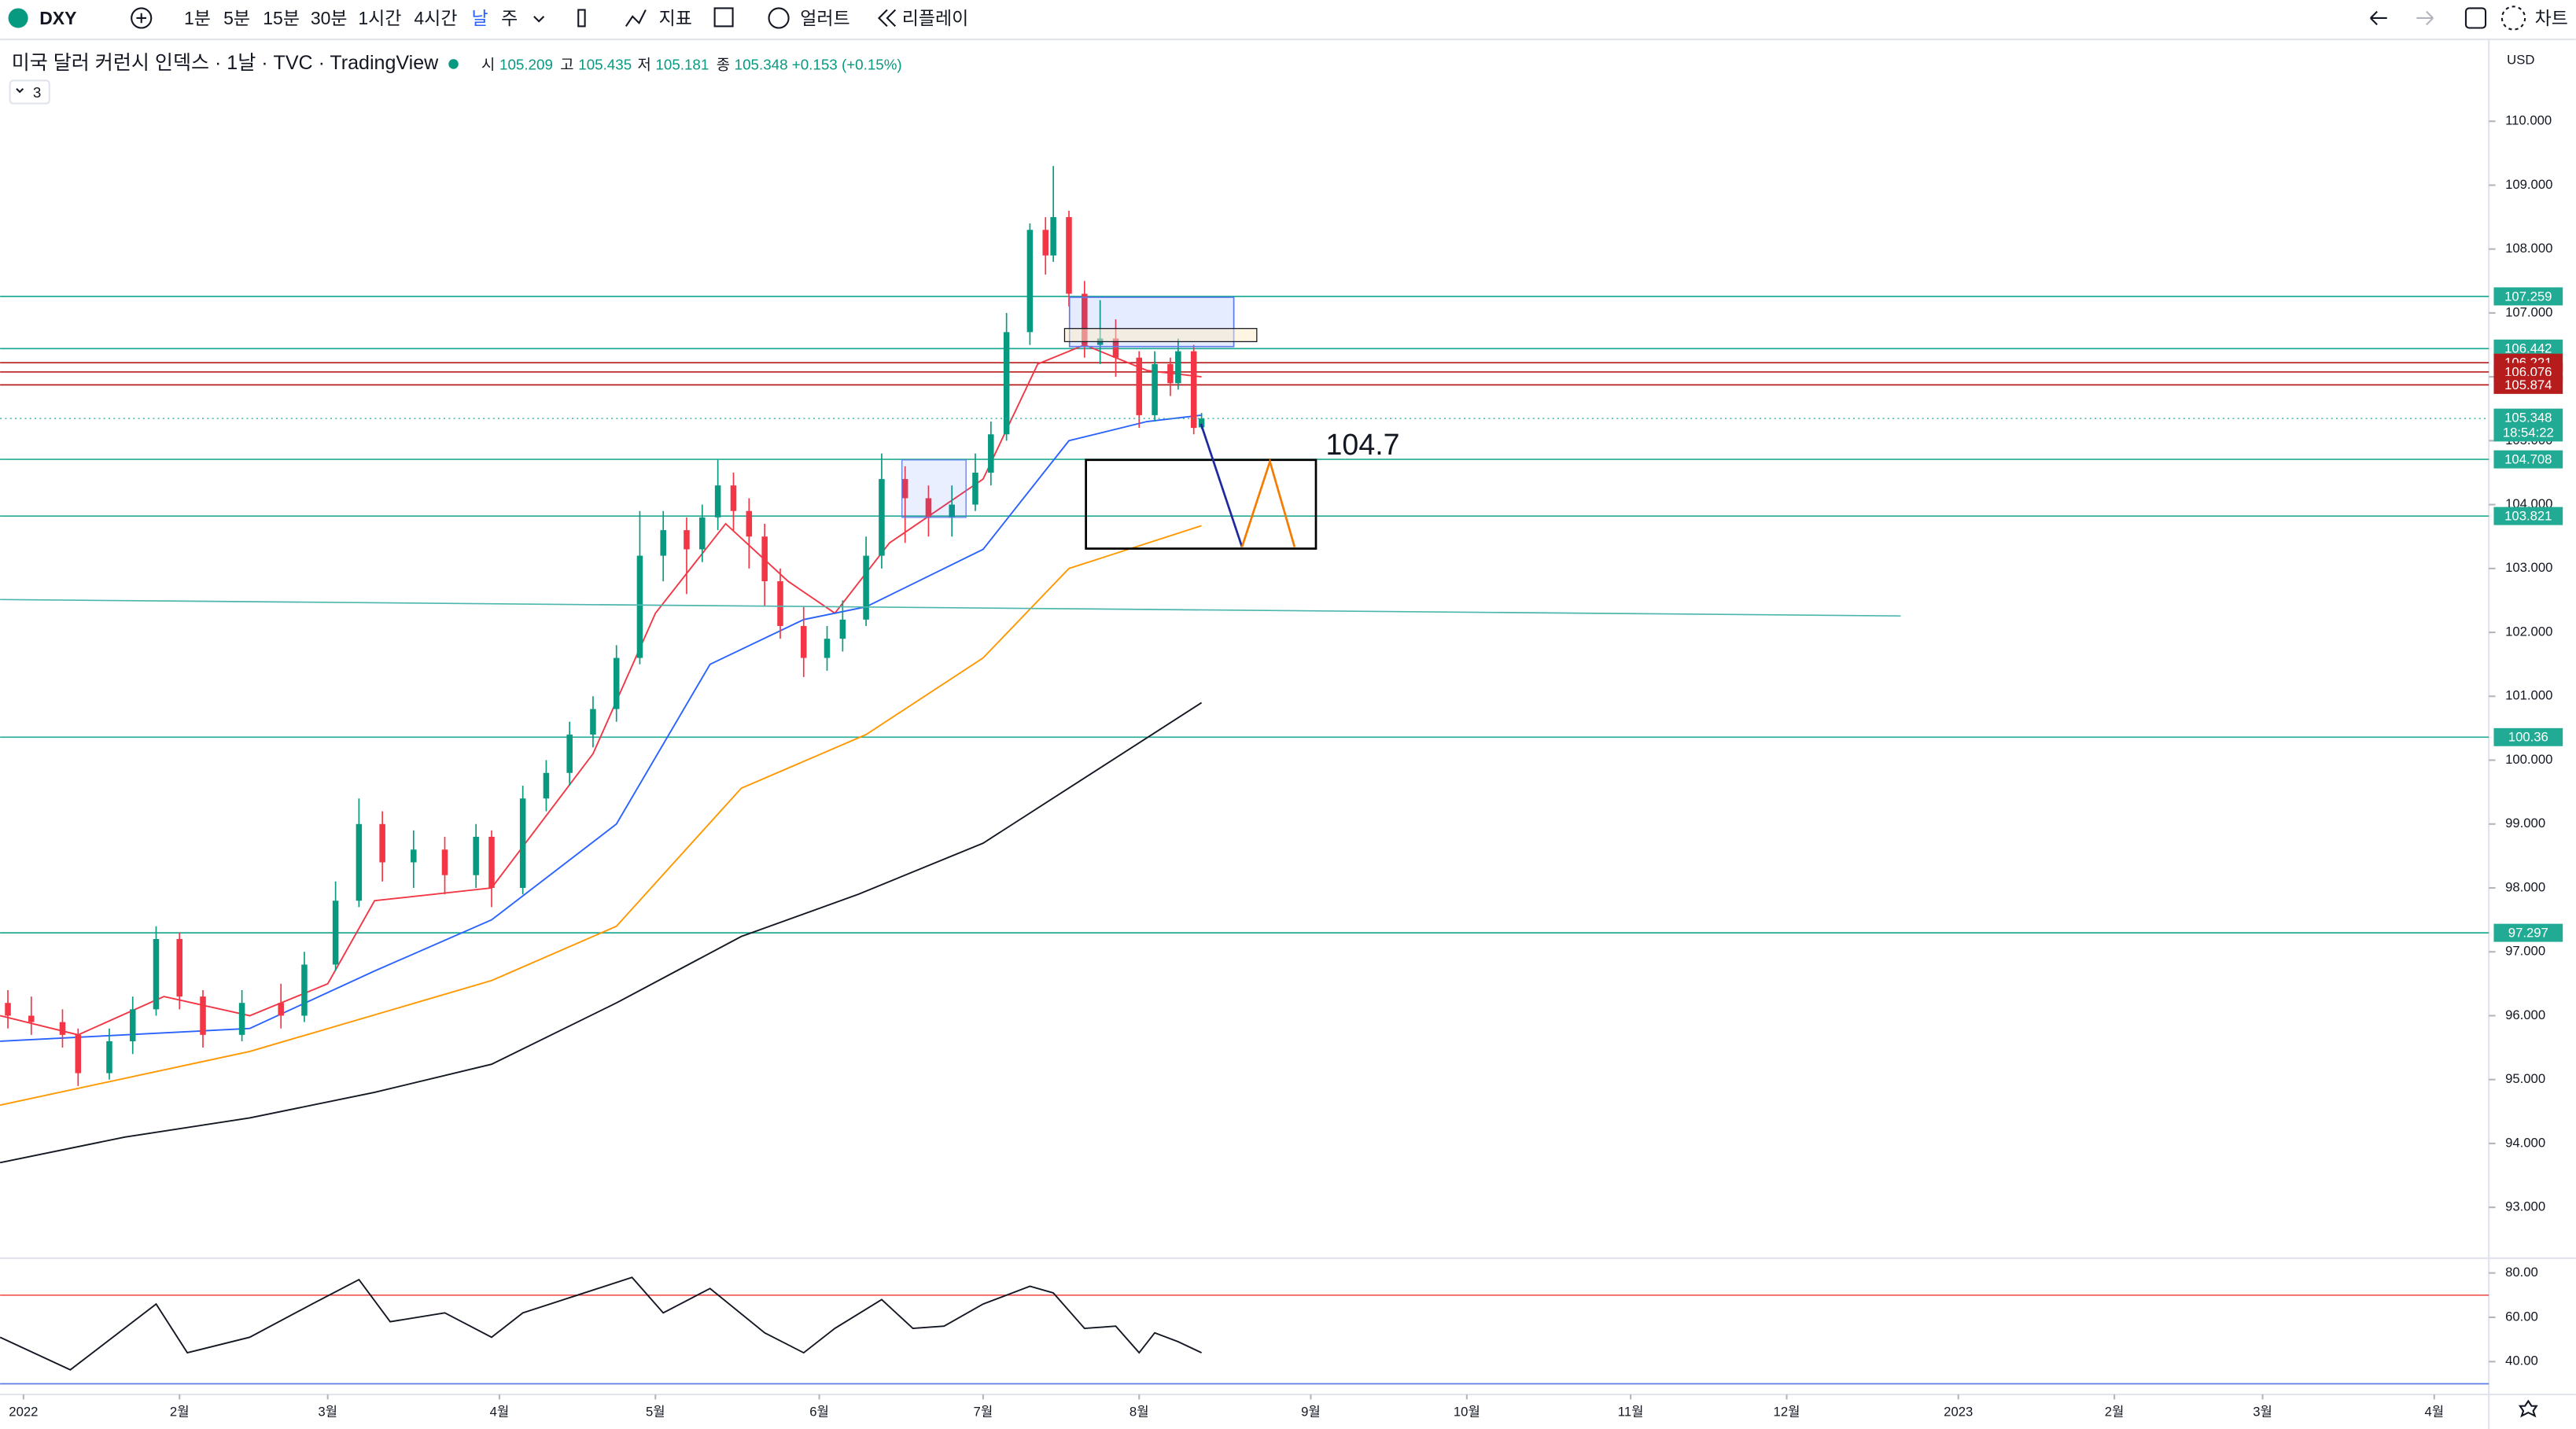  I want to click on symbol: DXY, so click(57, 18).